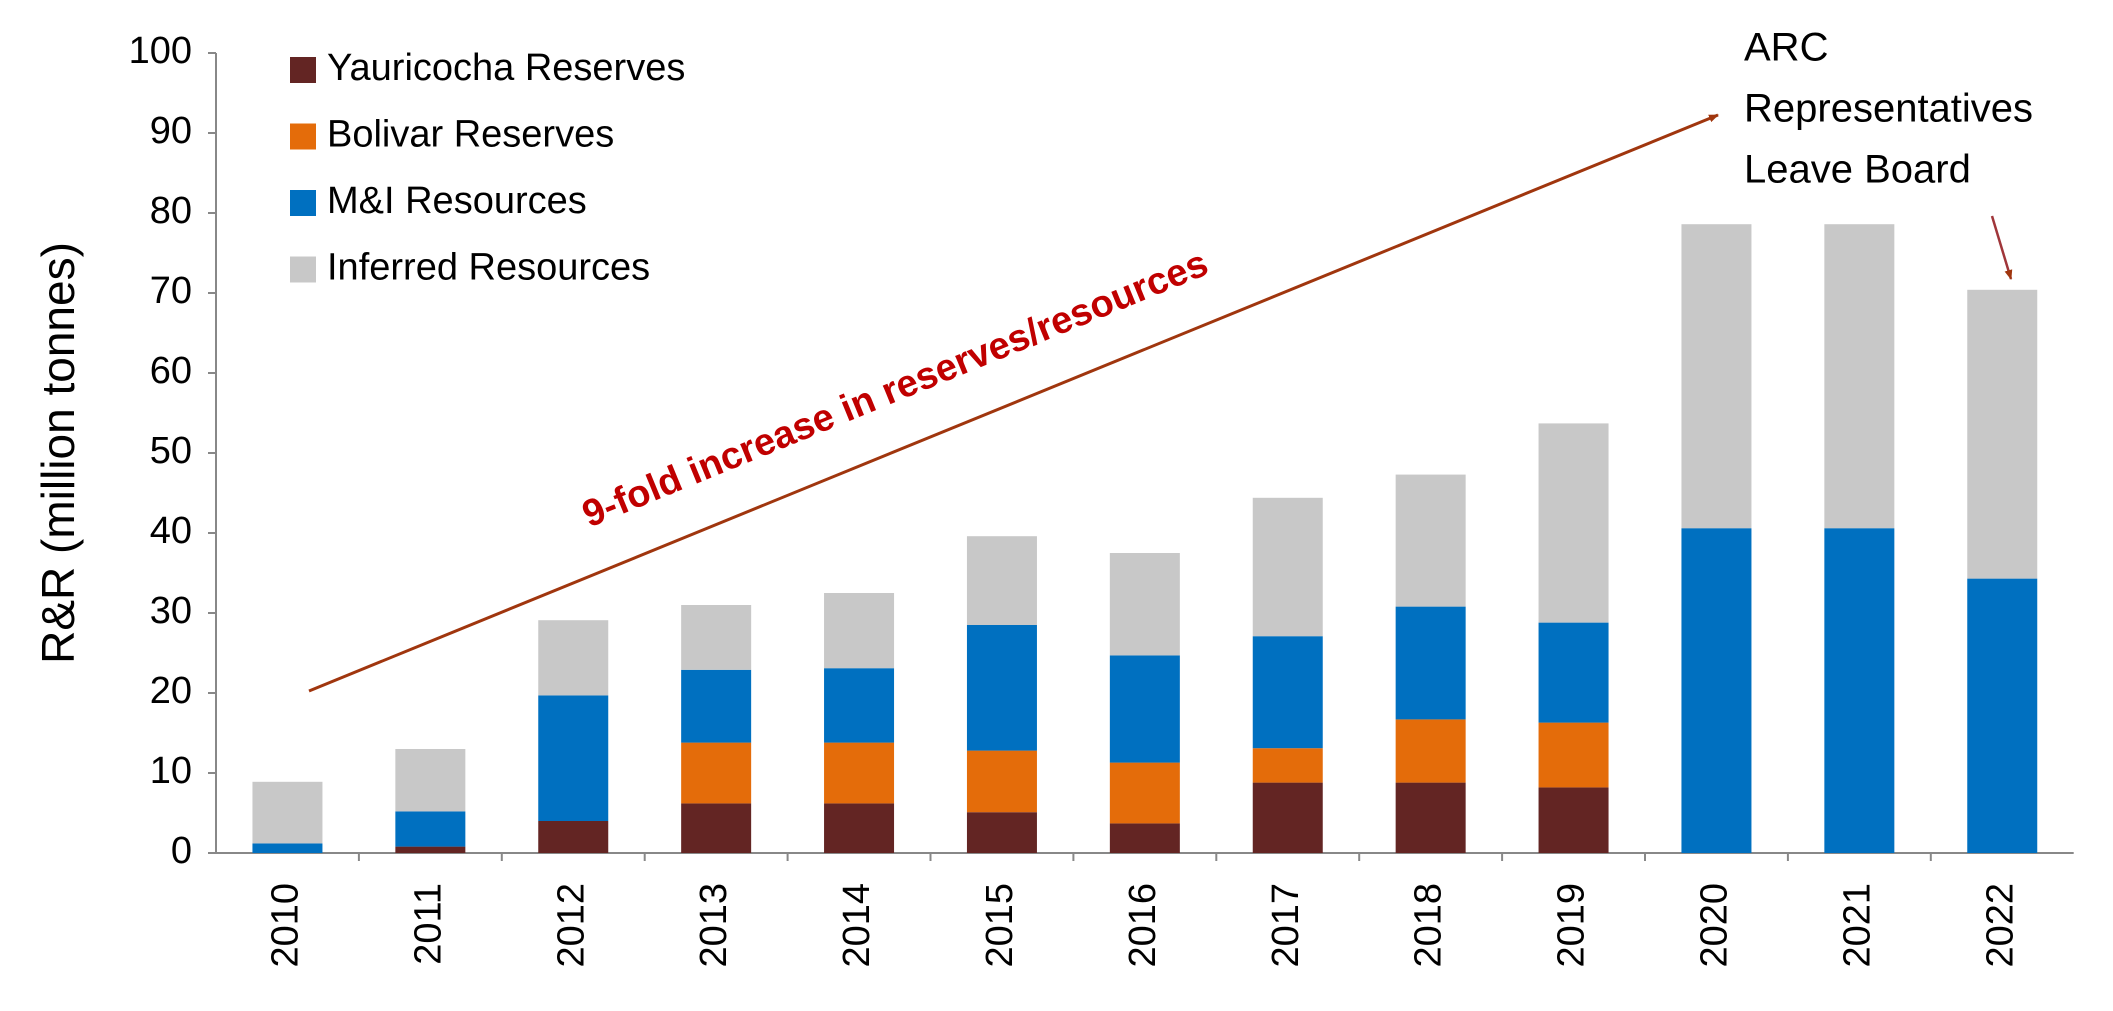 The image size is (2113, 1011). What do you see at coordinates (457, 201) in the screenshot?
I see `legend-label: M&I Resources` at bounding box center [457, 201].